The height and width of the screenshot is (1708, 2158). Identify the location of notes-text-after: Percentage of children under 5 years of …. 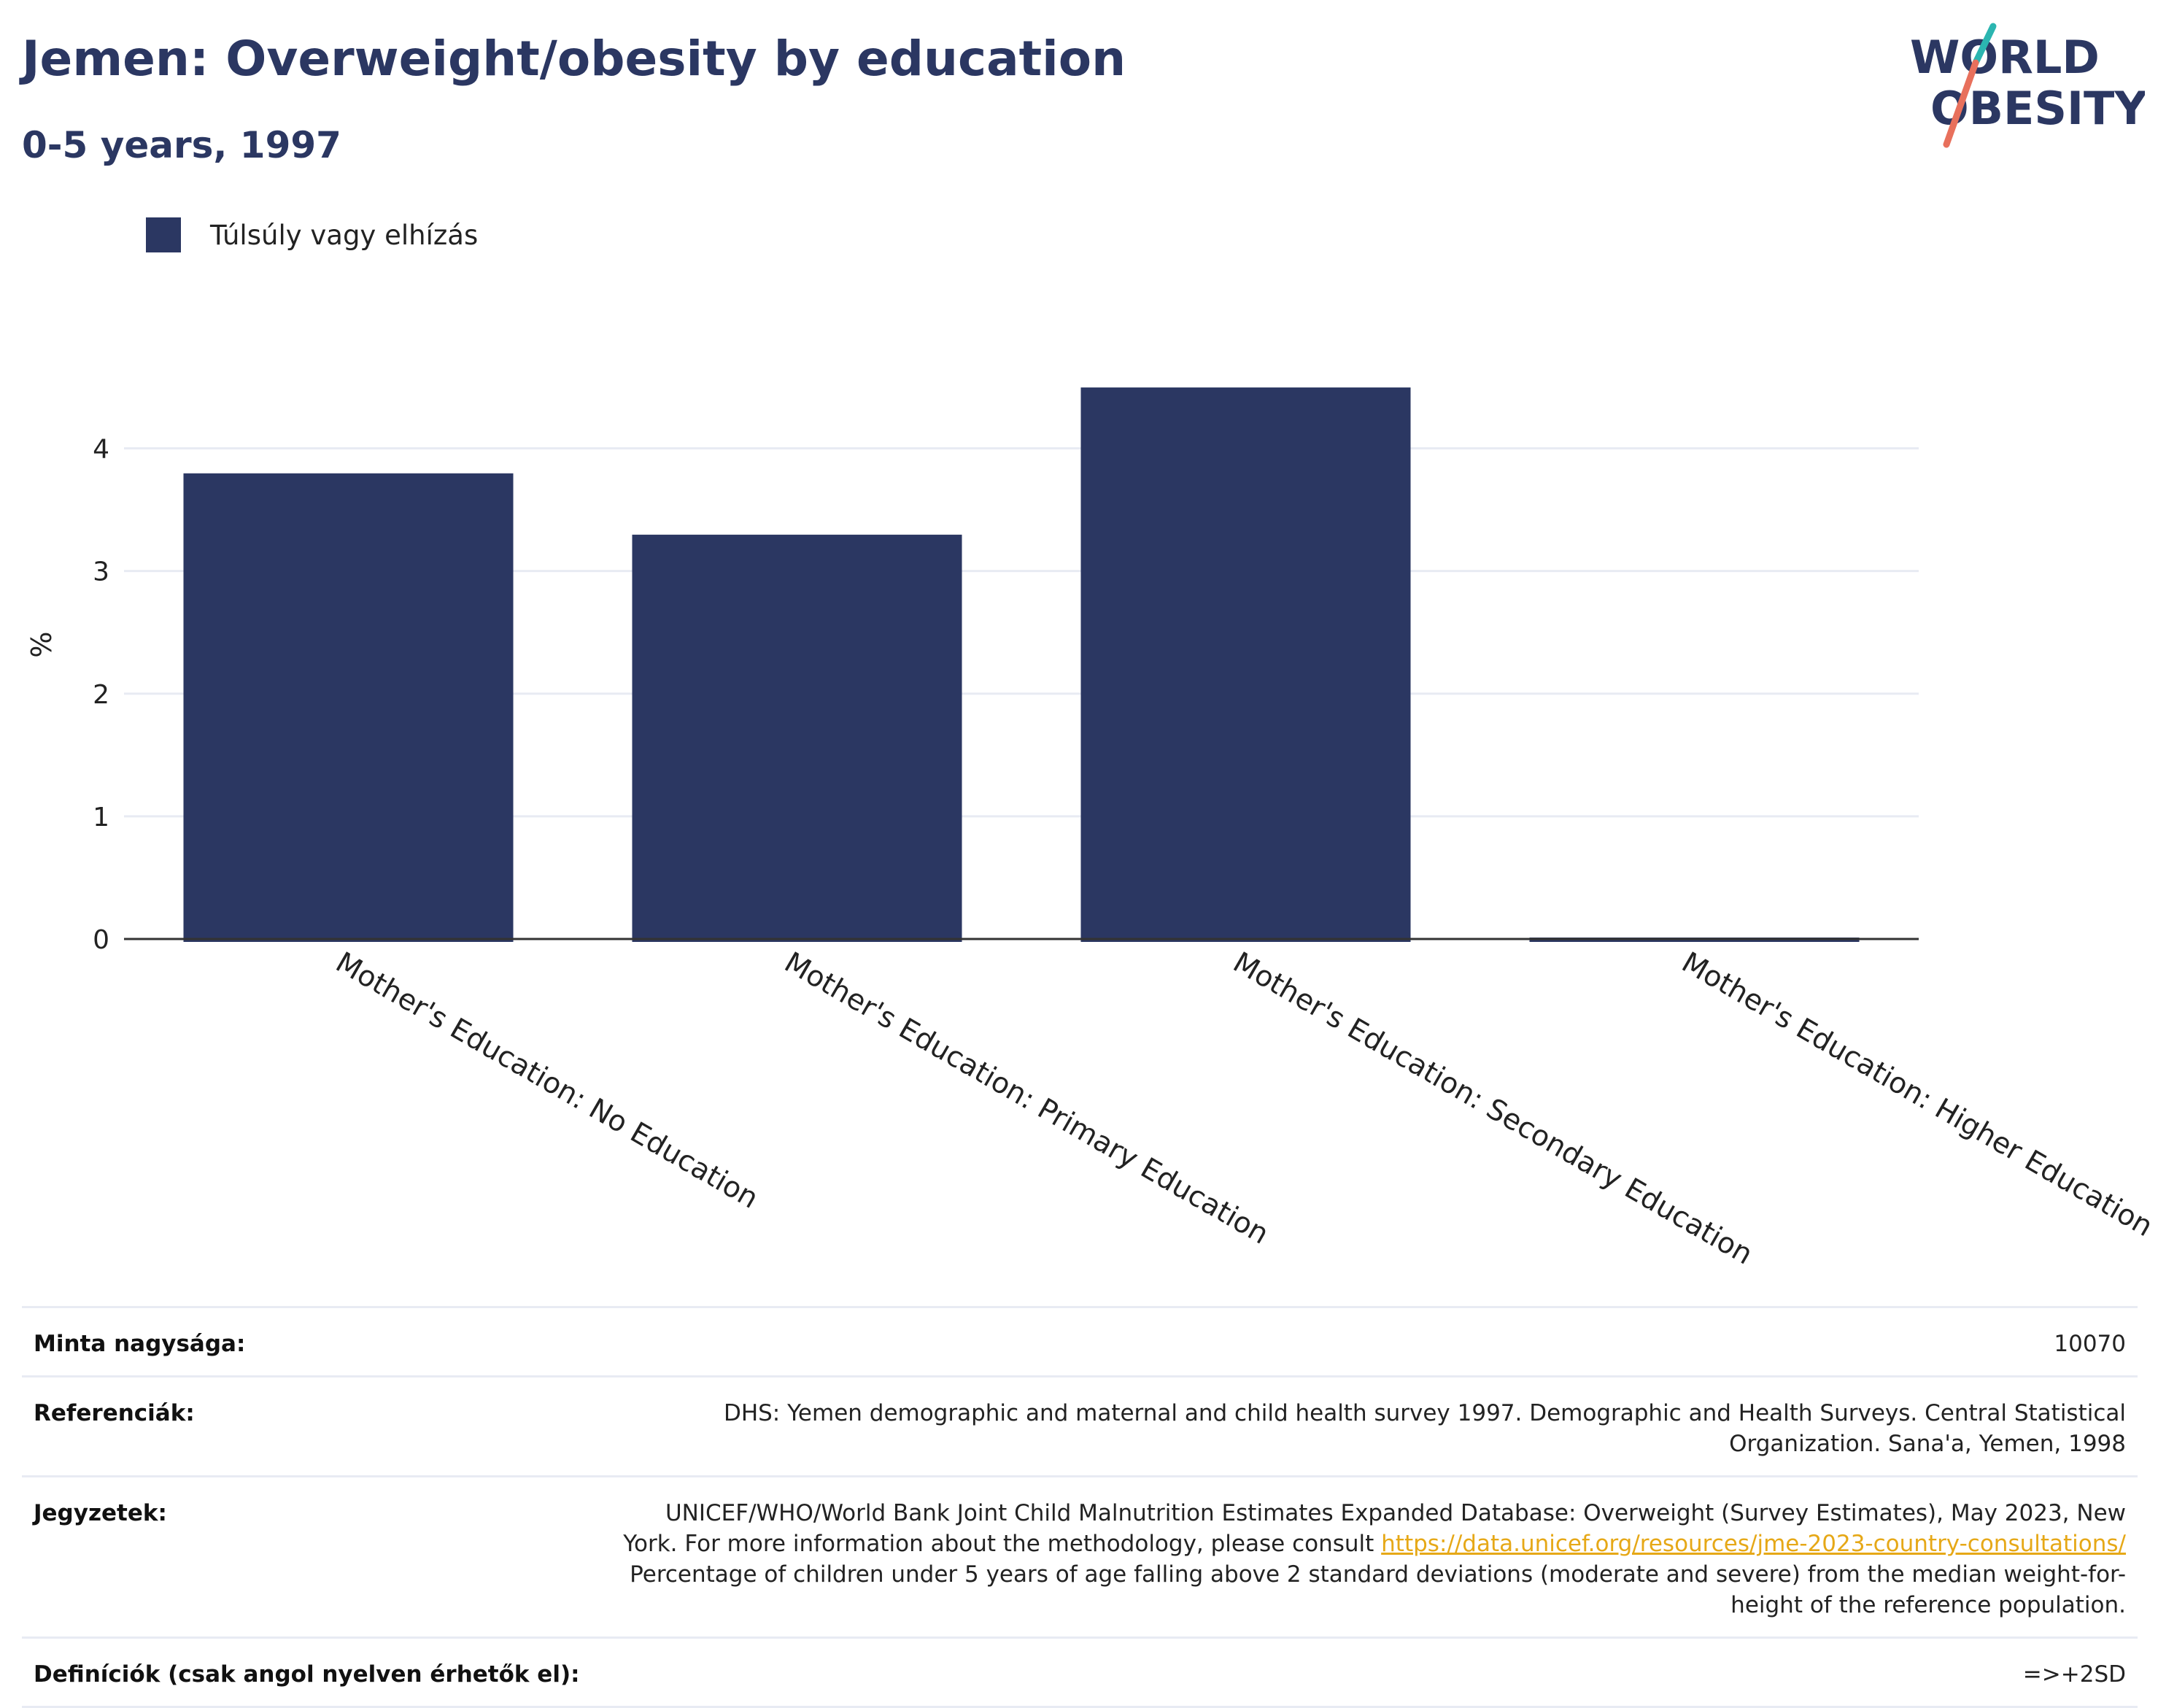
(1378, 1590).